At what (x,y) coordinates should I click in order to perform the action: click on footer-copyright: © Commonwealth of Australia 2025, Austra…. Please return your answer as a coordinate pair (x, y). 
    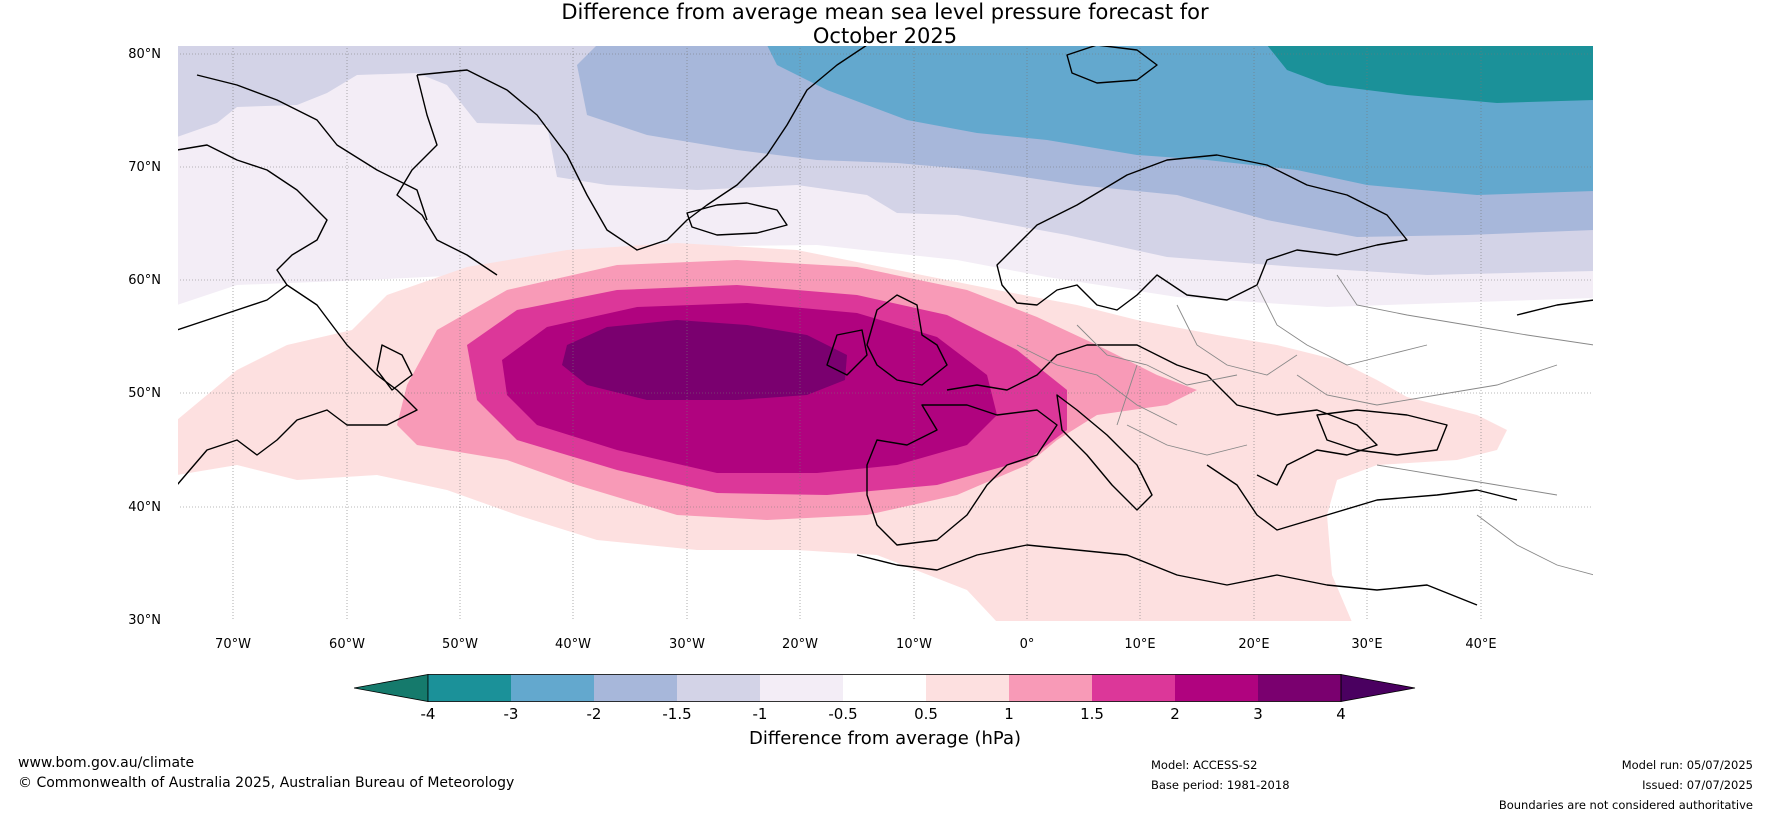
    Looking at the image, I should click on (266, 783).